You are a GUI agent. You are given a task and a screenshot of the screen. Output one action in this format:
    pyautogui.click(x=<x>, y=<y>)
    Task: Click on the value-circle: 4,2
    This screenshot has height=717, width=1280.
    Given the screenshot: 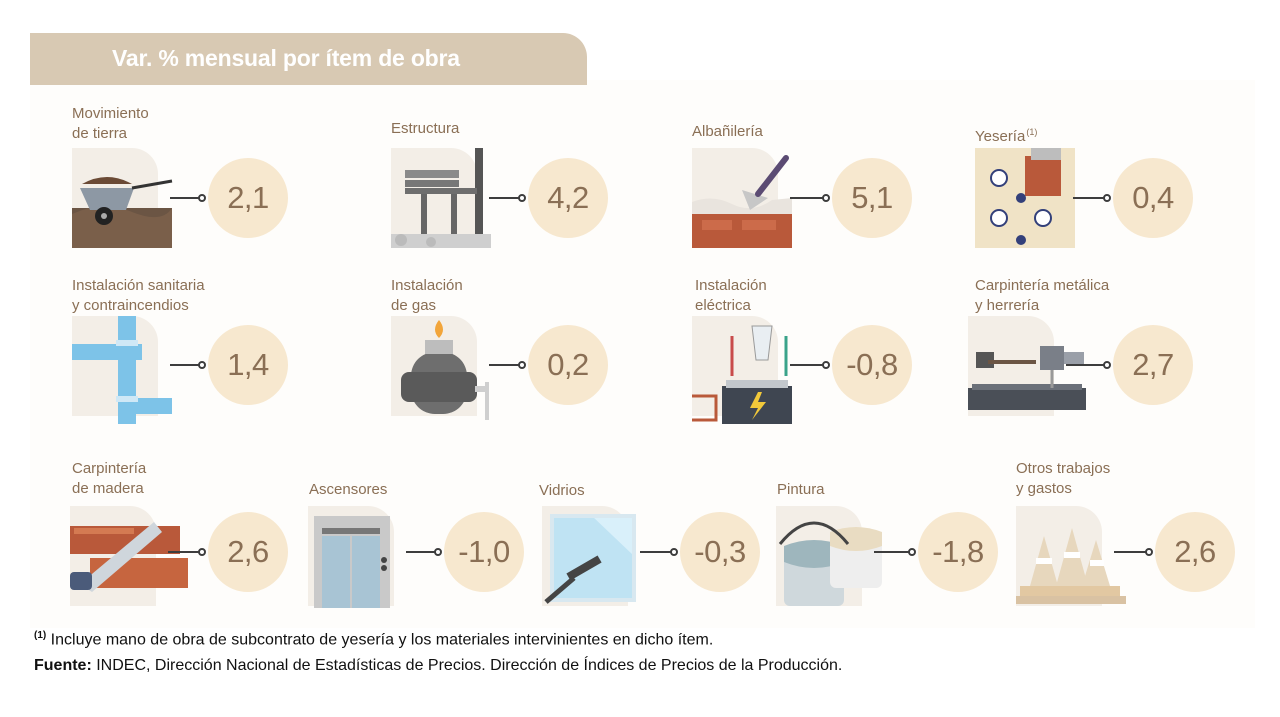 What is the action you would take?
    pyautogui.click(x=568, y=198)
    